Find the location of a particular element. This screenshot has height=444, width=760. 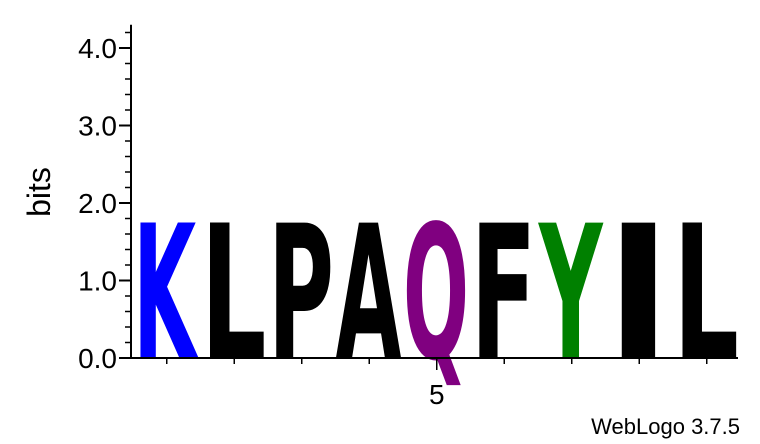

y-tick-label: 0.0 is located at coordinates (97, 358).